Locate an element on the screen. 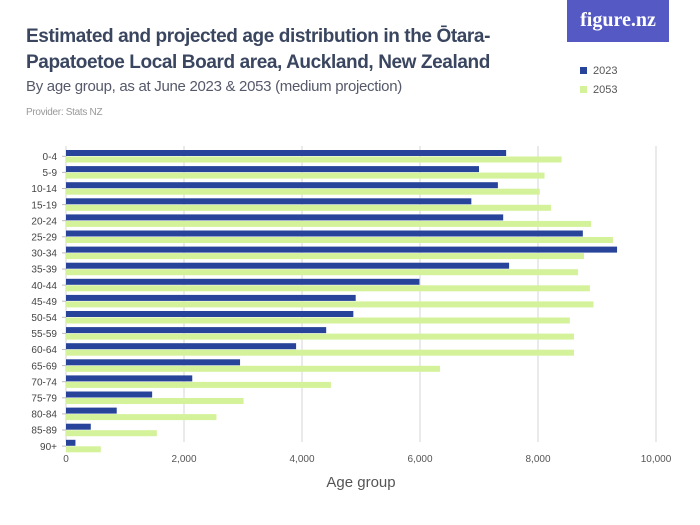 The width and height of the screenshot is (700, 525). x-tick-label: 2,000 is located at coordinates (183, 459).